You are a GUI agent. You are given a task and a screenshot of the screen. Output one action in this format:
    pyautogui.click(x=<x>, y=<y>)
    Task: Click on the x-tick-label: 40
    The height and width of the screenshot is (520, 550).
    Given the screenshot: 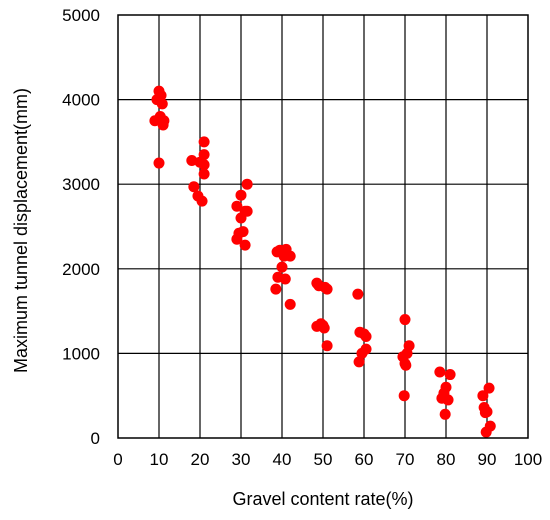 What is the action you would take?
    pyautogui.click(x=282, y=459)
    